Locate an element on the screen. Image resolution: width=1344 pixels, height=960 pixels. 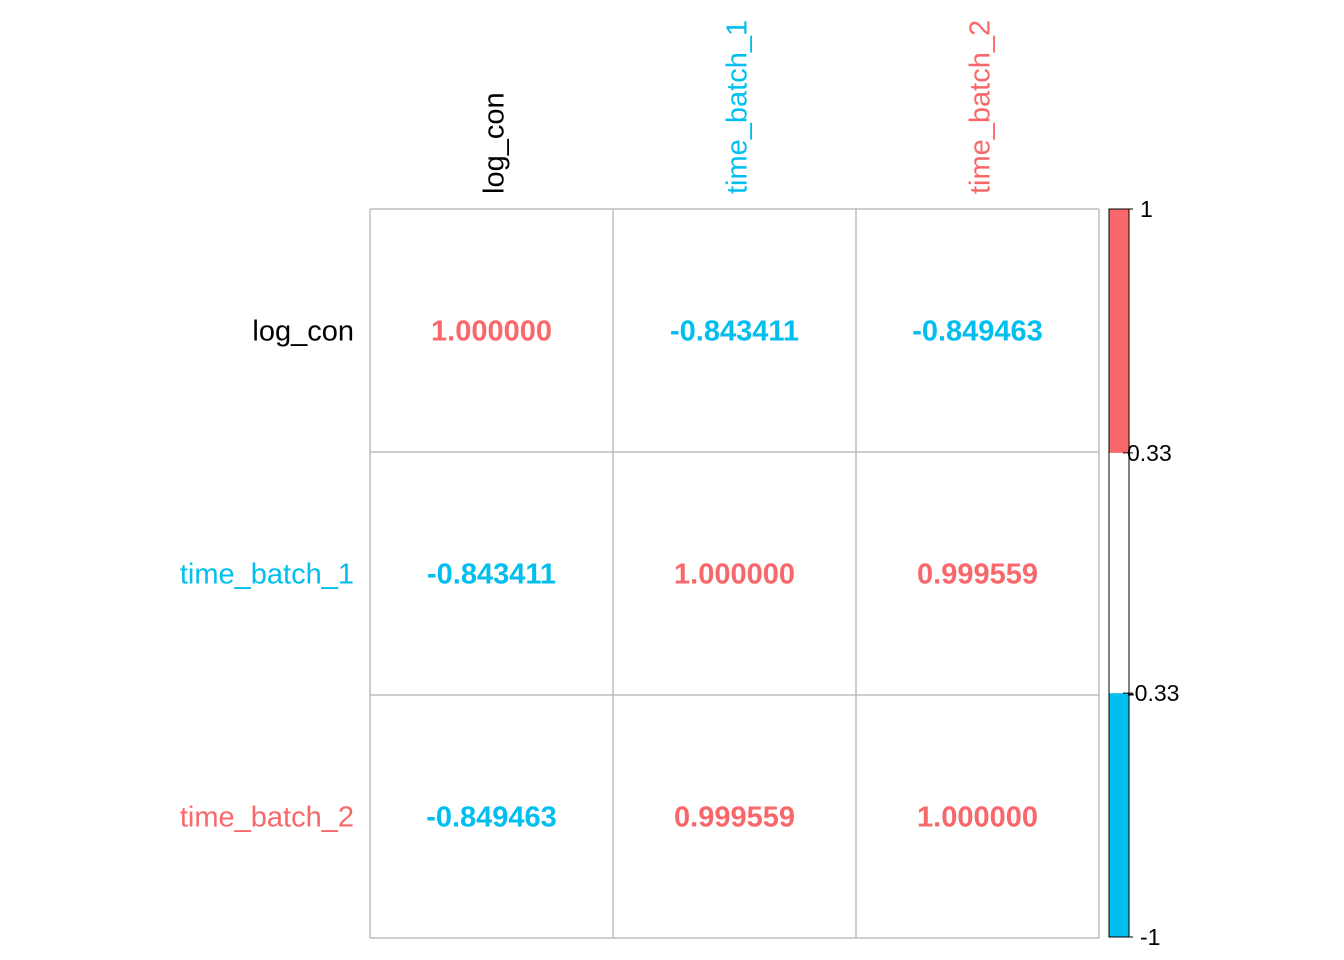
column-labels-layer: log_con time_batch_1 time_batch_2 is located at coordinates (738, 107).